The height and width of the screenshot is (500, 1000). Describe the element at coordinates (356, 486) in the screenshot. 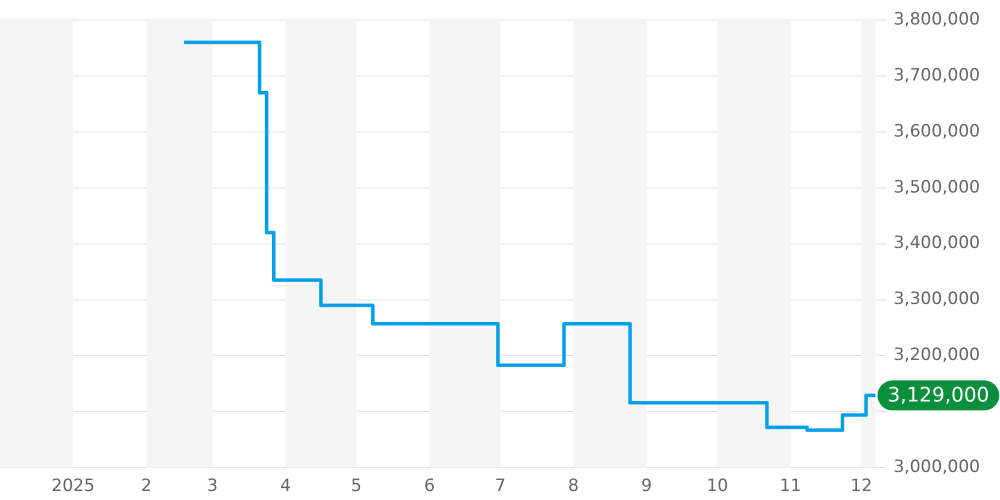

I see `x-tick-label: 5` at that location.